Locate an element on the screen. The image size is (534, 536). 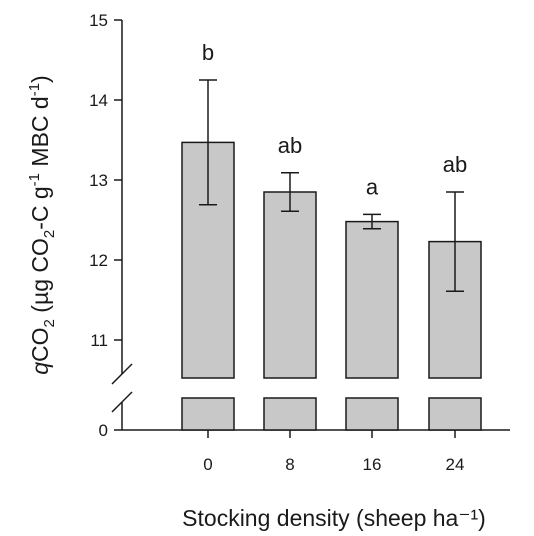
x-axis-title: Stocking density (sheep ha⁻¹) is located at coordinates (334, 518).